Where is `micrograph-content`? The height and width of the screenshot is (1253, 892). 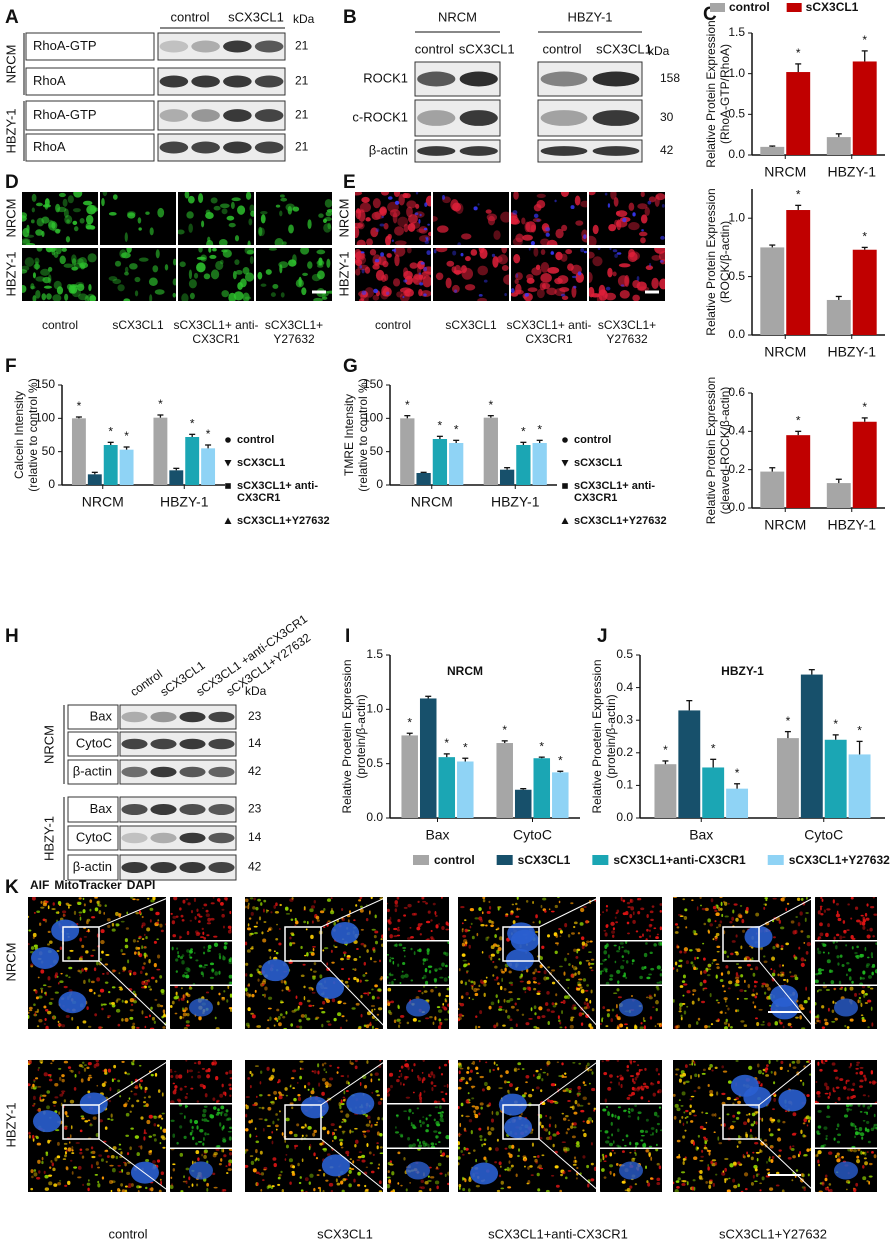
micrograph-content is located at coordinates (846, 1126).